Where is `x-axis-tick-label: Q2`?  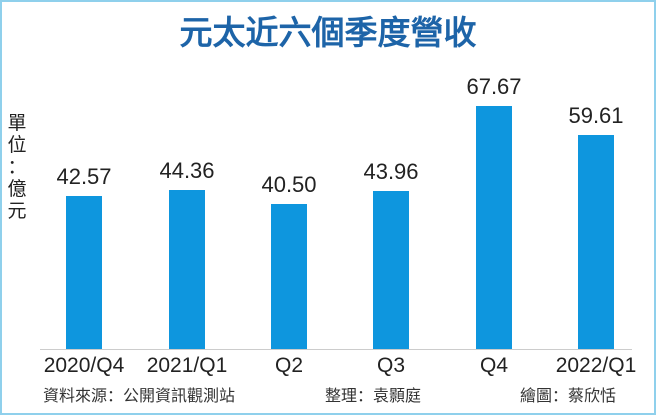 x-axis-tick-label: Q2 is located at coordinates (288, 365).